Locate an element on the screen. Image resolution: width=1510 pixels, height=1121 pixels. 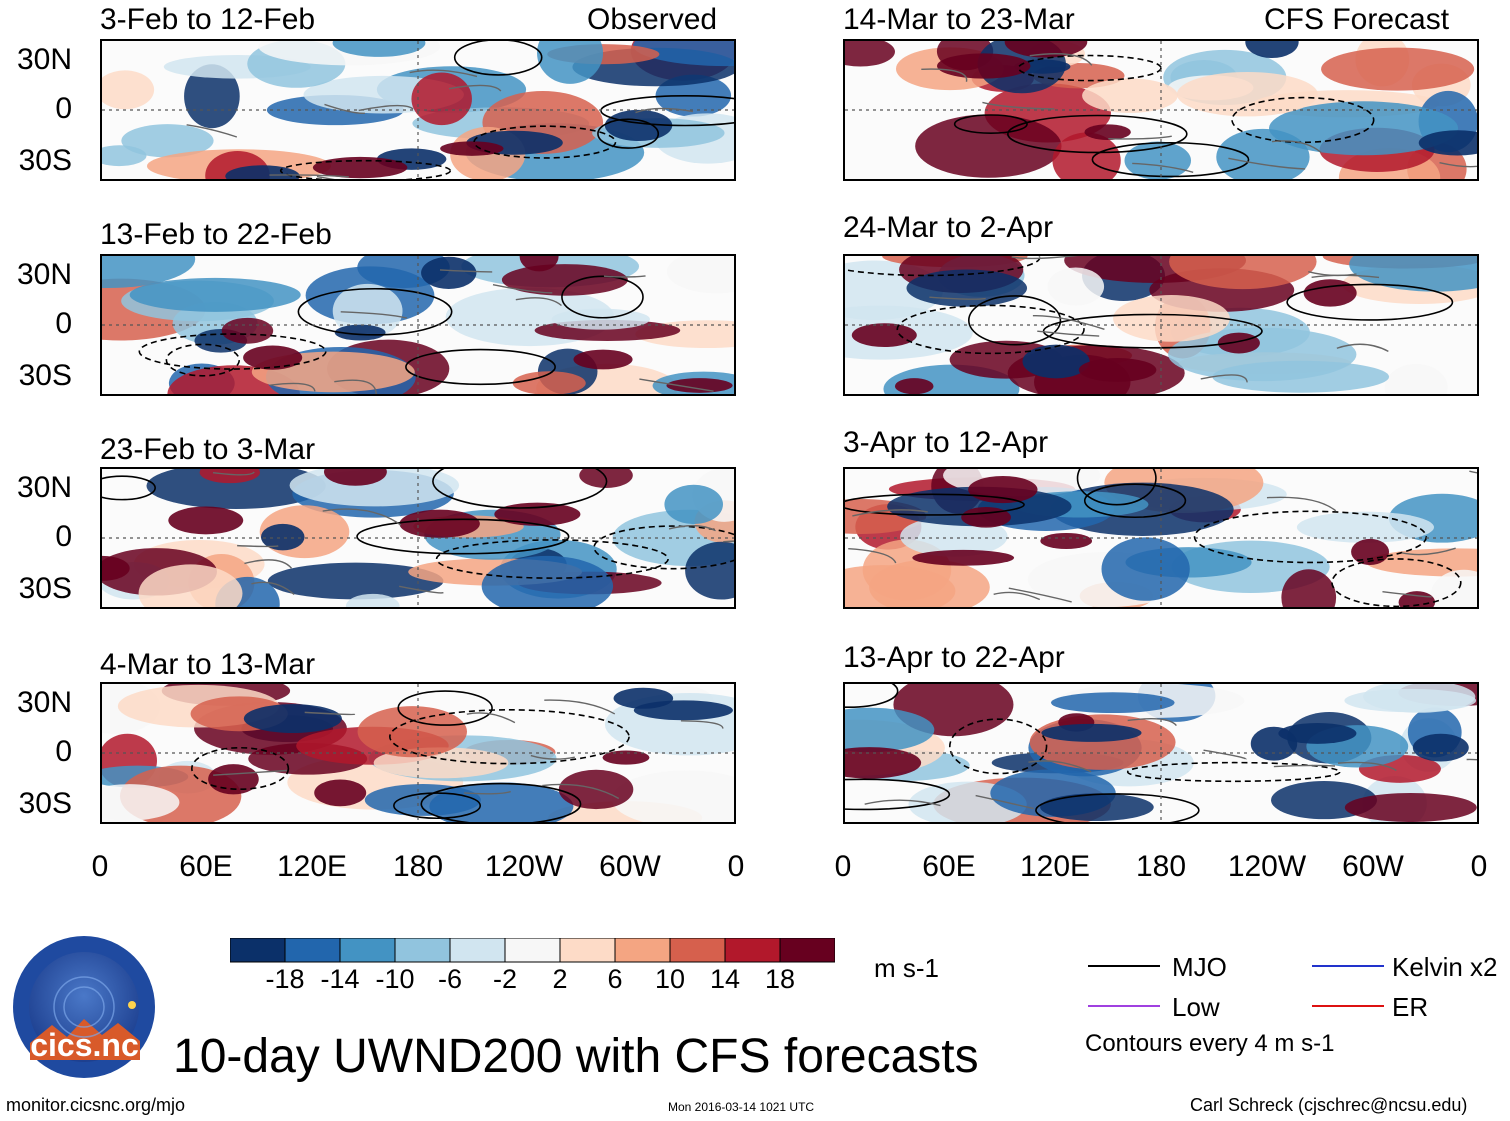
colorbar-level-label: -2 is located at coordinates (505, 979).